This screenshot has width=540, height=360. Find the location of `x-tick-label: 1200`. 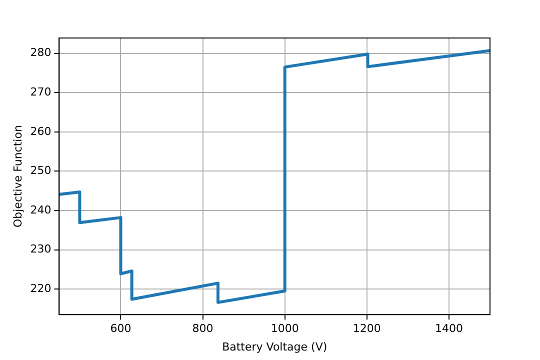

x-tick-label: 1200 is located at coordinates (366, 329).